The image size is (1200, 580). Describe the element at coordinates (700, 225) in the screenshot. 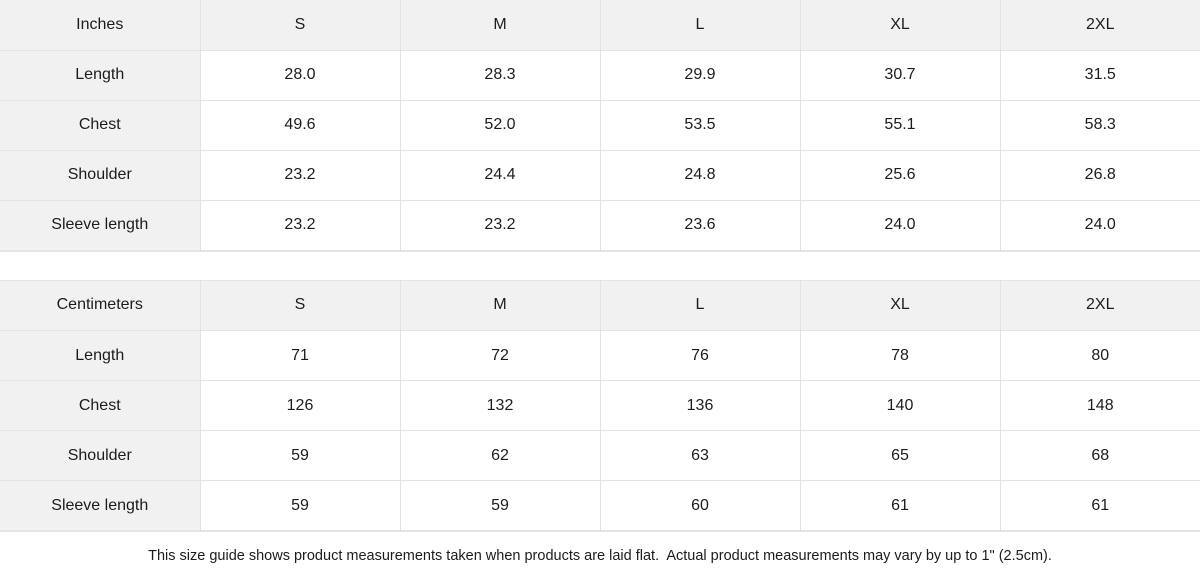

I see `cell-sleeve-length-l: 23.6` at that location.